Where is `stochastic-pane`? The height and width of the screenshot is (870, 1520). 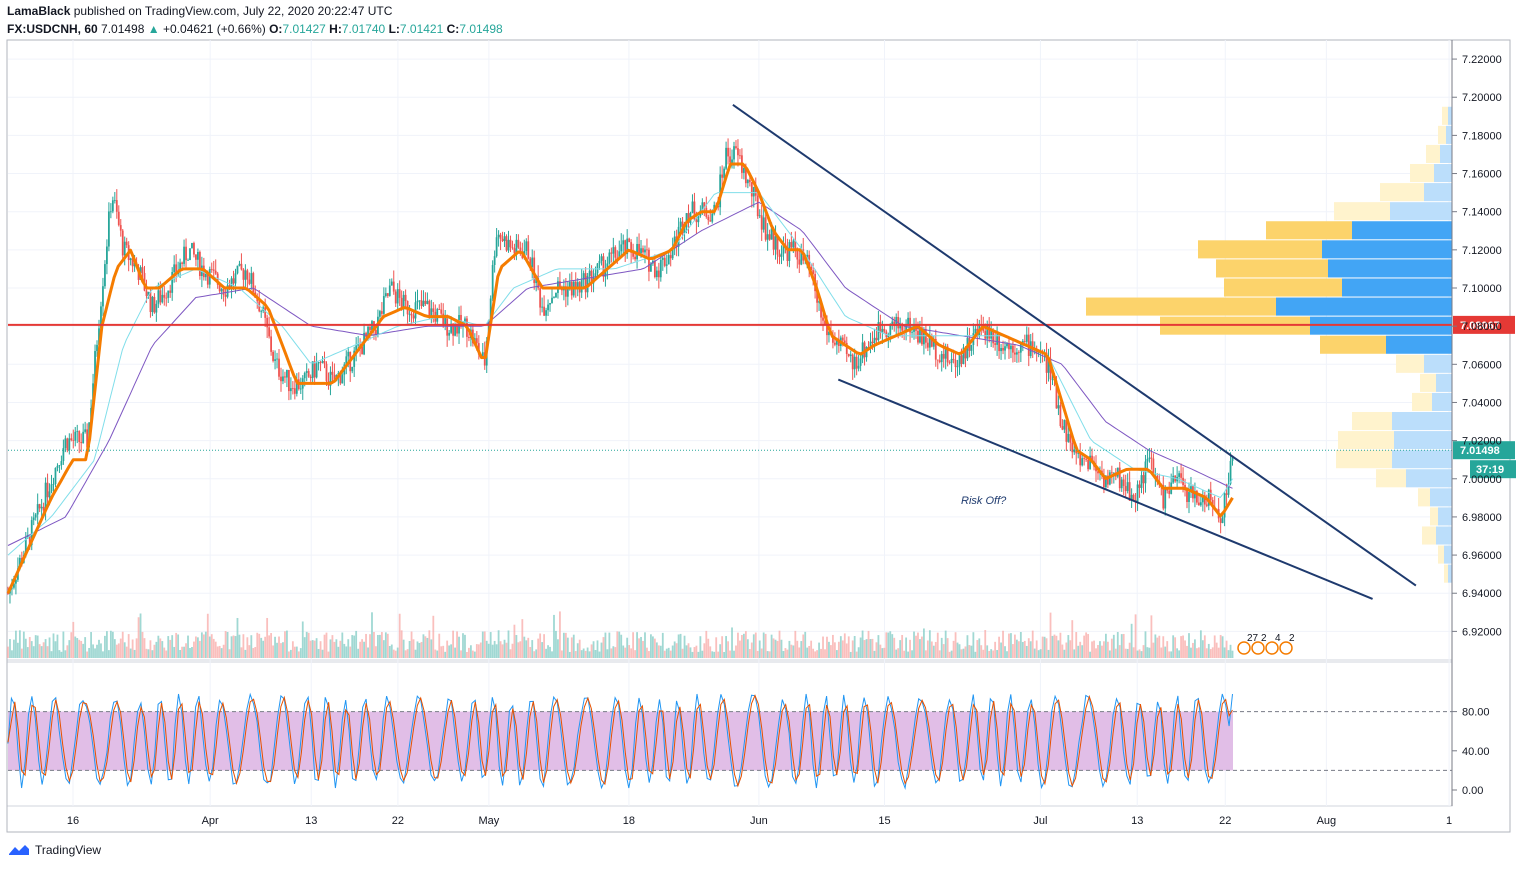 stochastic-pane is located at coordinates (729, 741).